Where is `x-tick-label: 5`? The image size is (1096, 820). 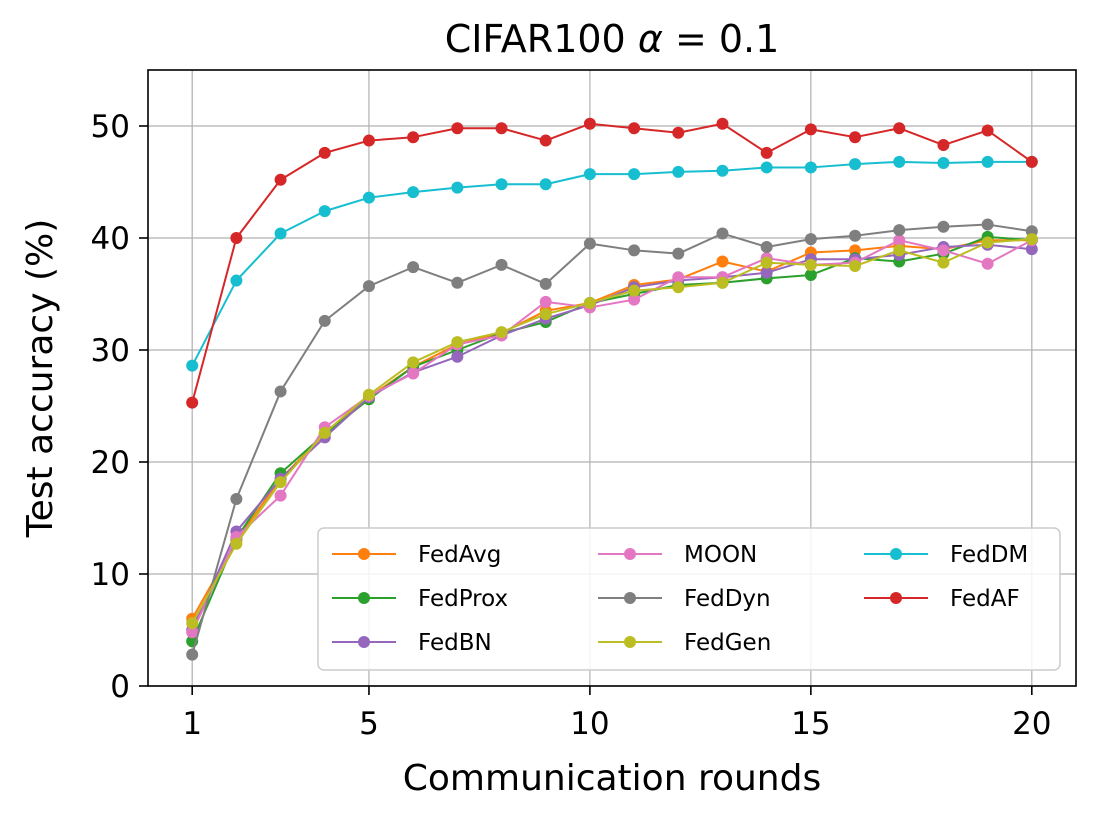
x-tick-label: 5 is located at coordinates (369, 724).